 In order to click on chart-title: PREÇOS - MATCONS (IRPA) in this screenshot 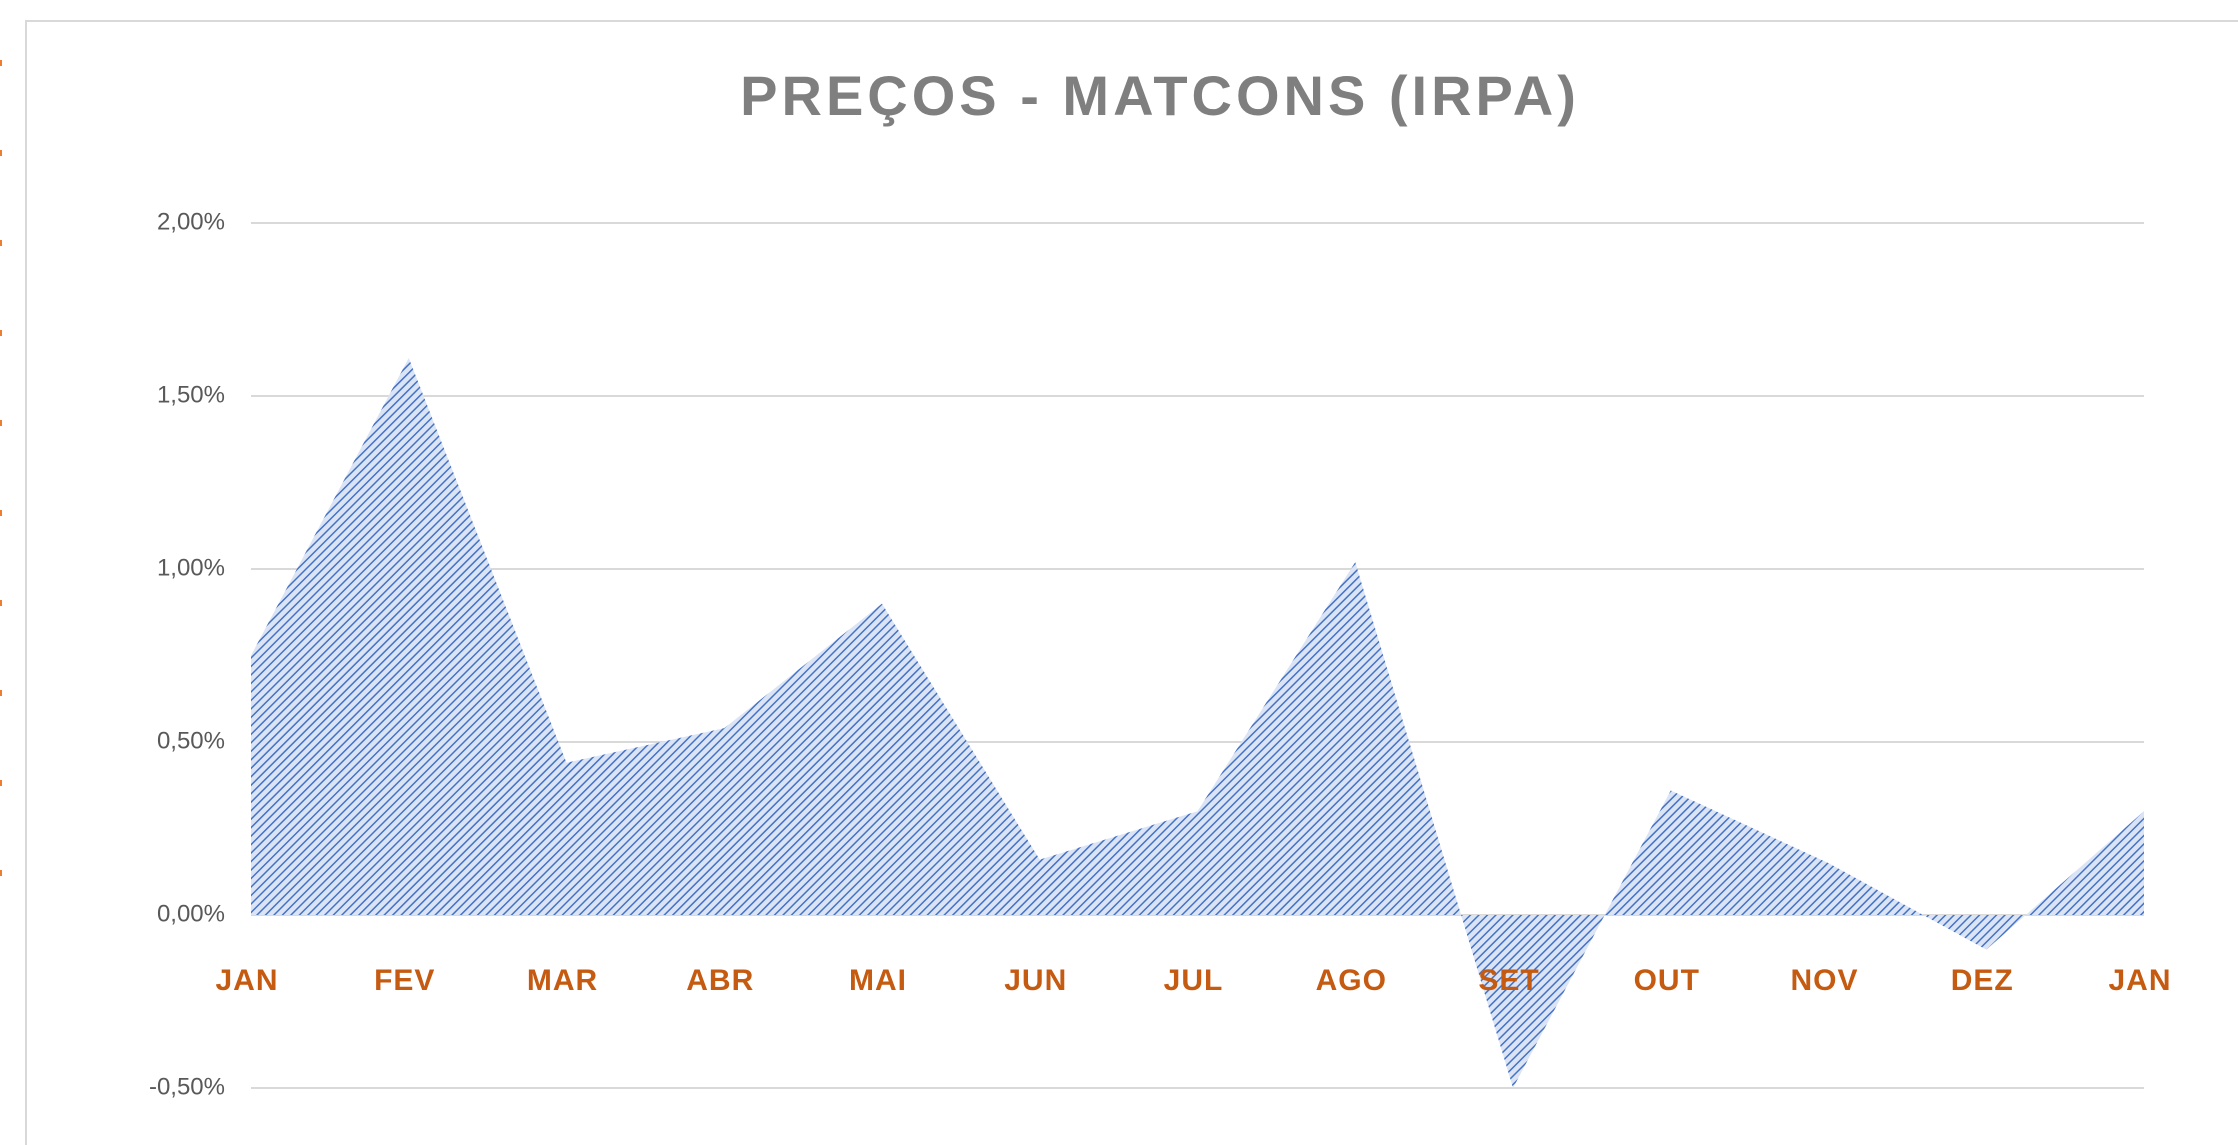, I will do `click(1160, 95)`.